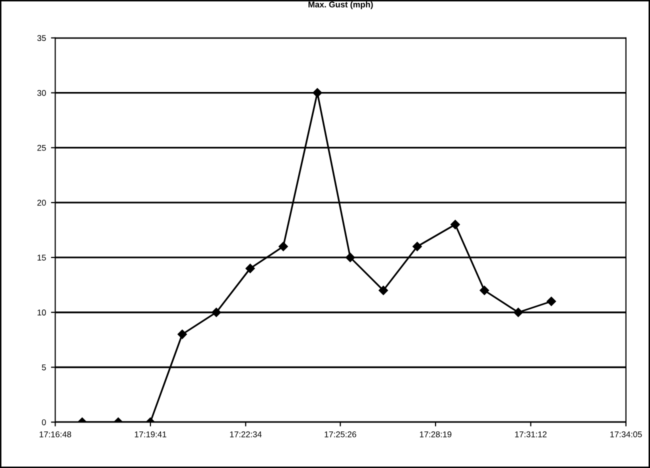 The width and height of the screenshot is (650, 468). What do you see at coordinates (150, 434) in the screenshot?
I see `x-tick-label: 17:19:41` at bounding box center [150, 434].